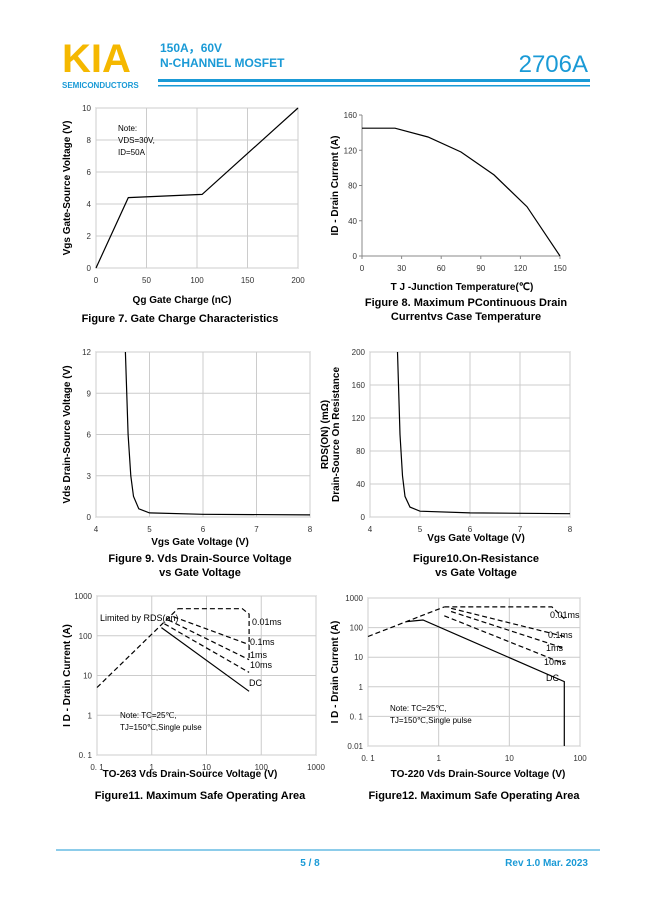 The height and width of the screenshot is (922, 649). I want to click on company: SEMICONDUCTORS, so click(100, 85).